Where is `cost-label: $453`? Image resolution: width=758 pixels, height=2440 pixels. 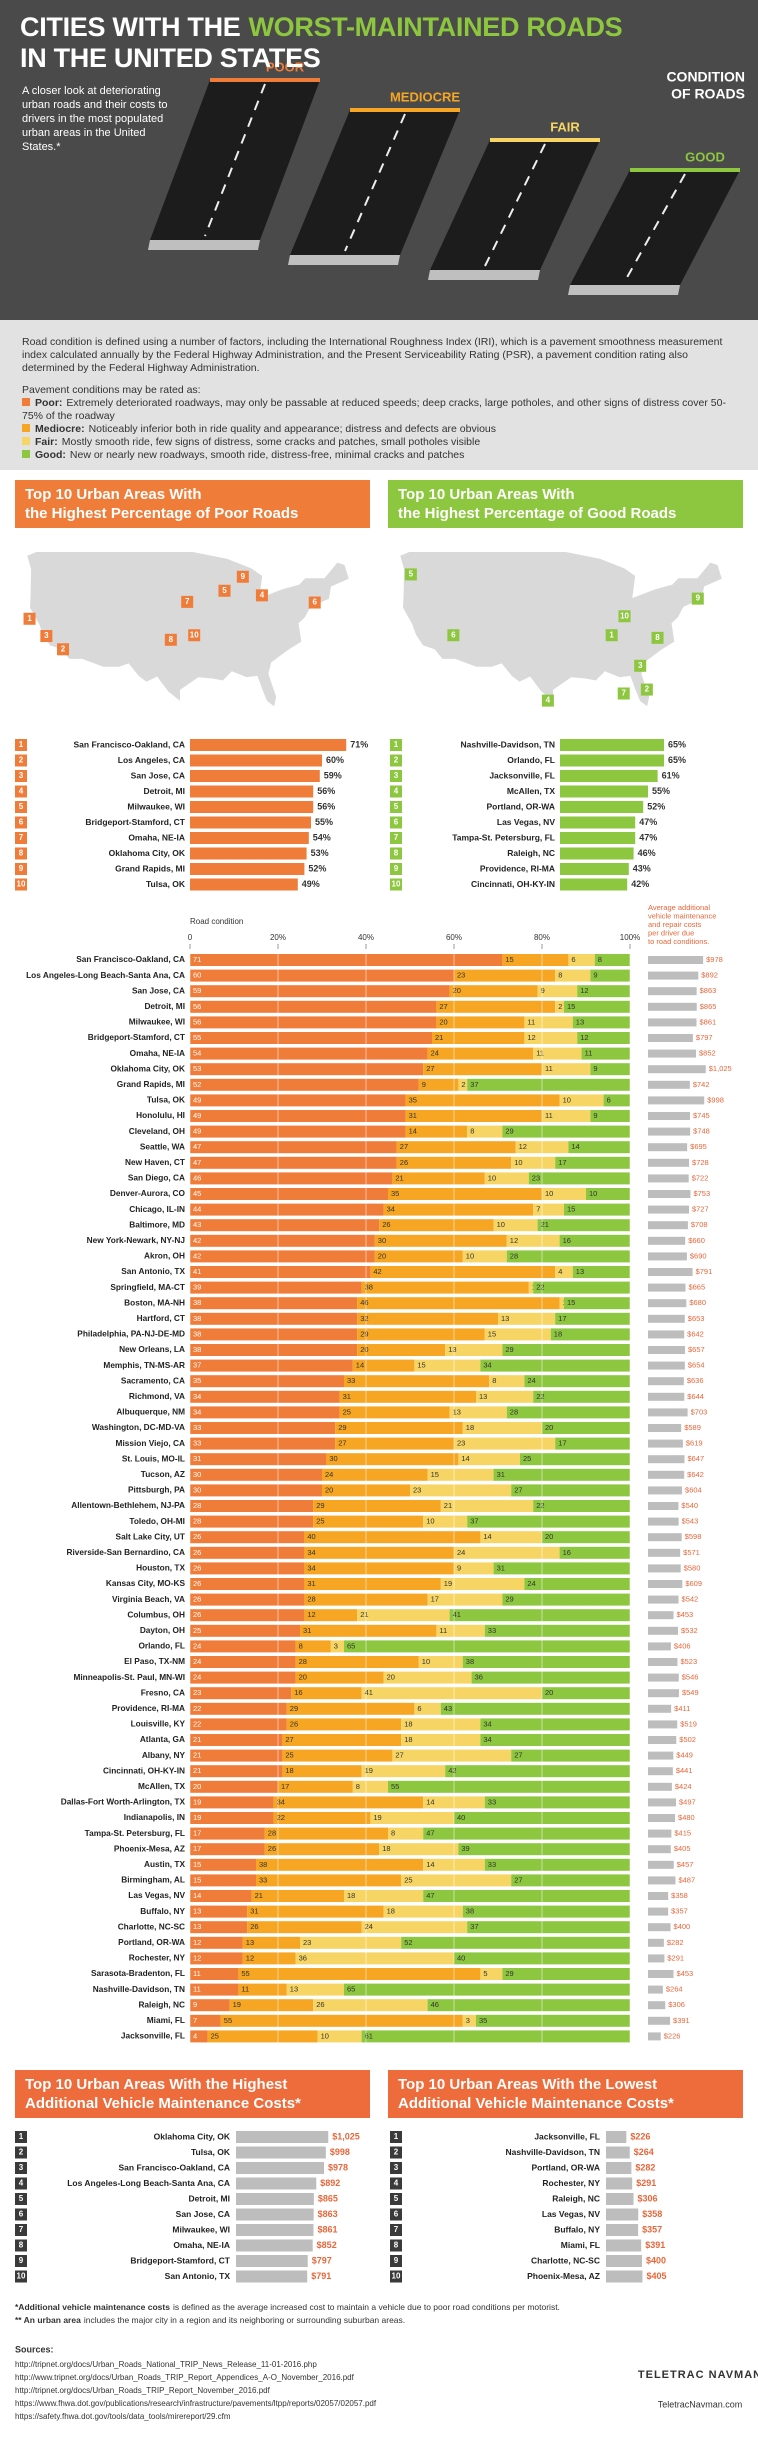 cost-label: $453 is located at coordinates (685, 1973).